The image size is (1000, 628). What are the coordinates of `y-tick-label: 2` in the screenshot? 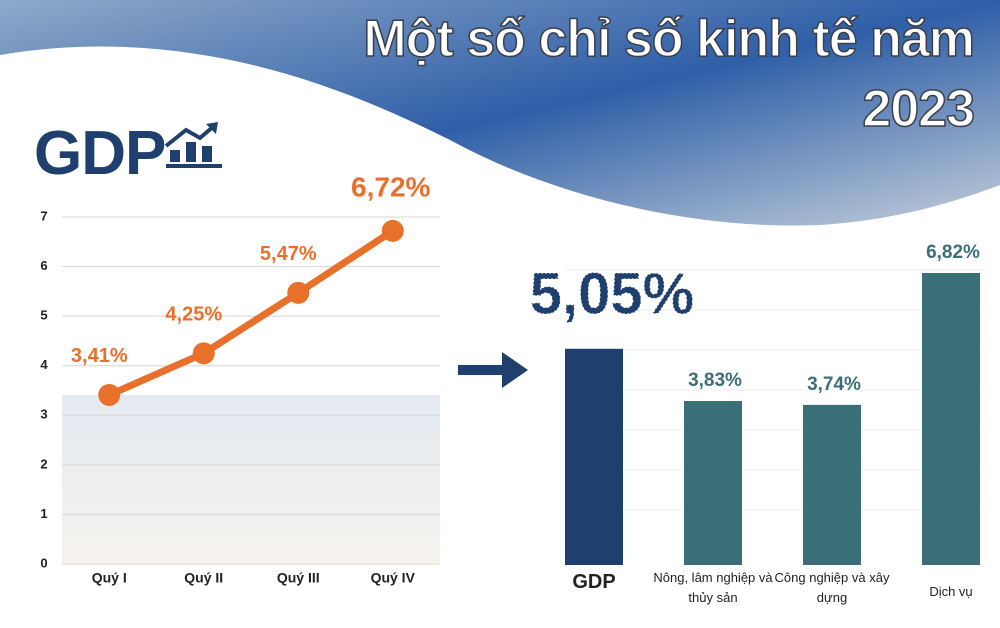 It's located at (43, 463).